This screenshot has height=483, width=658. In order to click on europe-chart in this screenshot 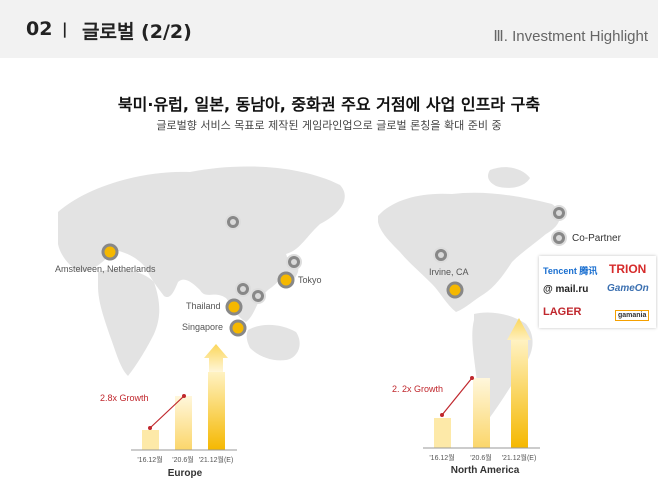, I will do `click(184, 397)`.